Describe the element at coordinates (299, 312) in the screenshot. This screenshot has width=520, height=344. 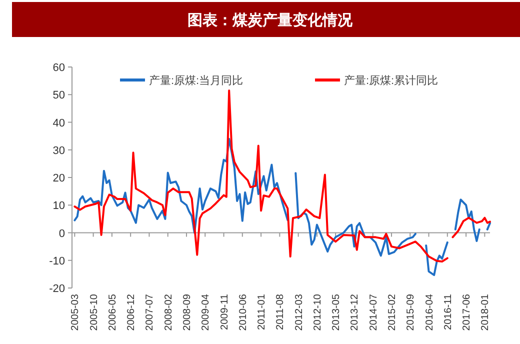
I see `x-tick-label: 2012-03` at that location.